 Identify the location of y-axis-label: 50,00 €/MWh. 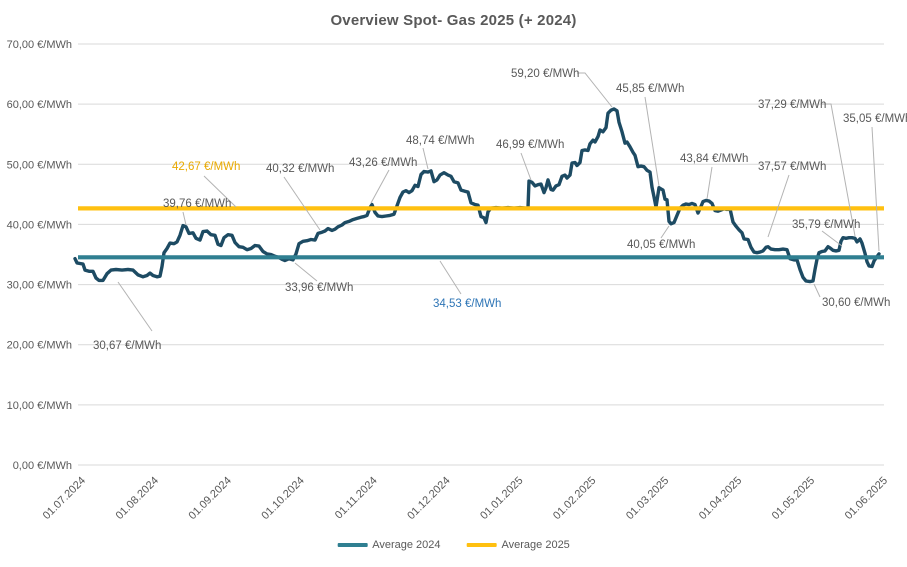
(39, 165).